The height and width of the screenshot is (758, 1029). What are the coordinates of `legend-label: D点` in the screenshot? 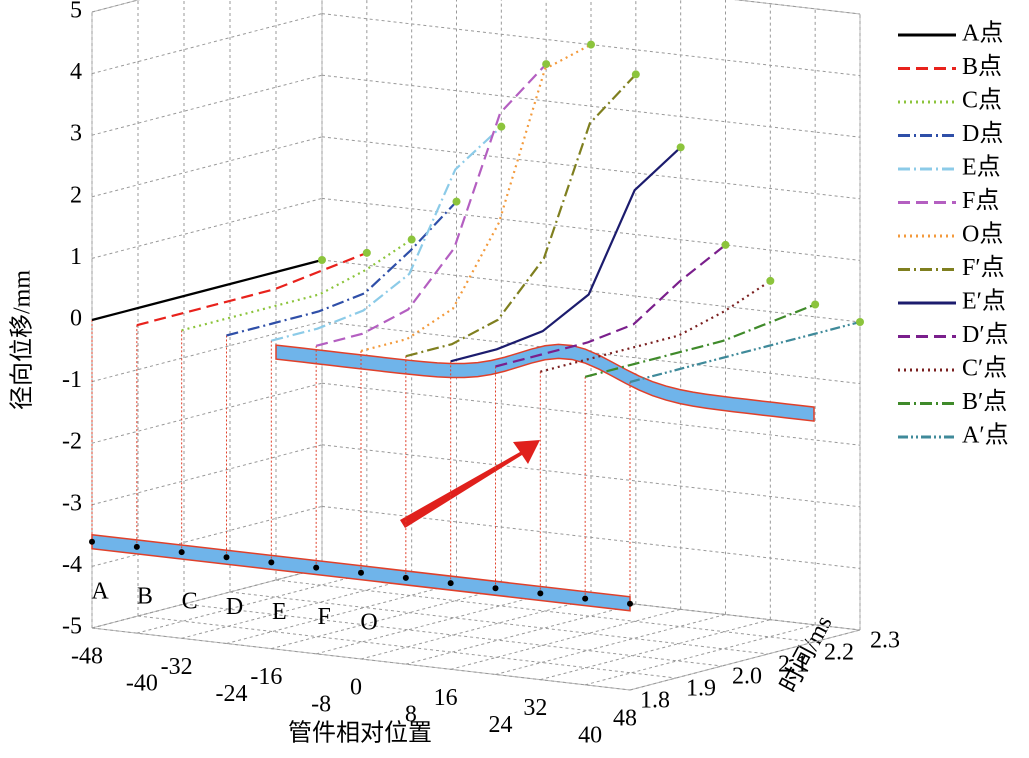 It's located at (982, 133).